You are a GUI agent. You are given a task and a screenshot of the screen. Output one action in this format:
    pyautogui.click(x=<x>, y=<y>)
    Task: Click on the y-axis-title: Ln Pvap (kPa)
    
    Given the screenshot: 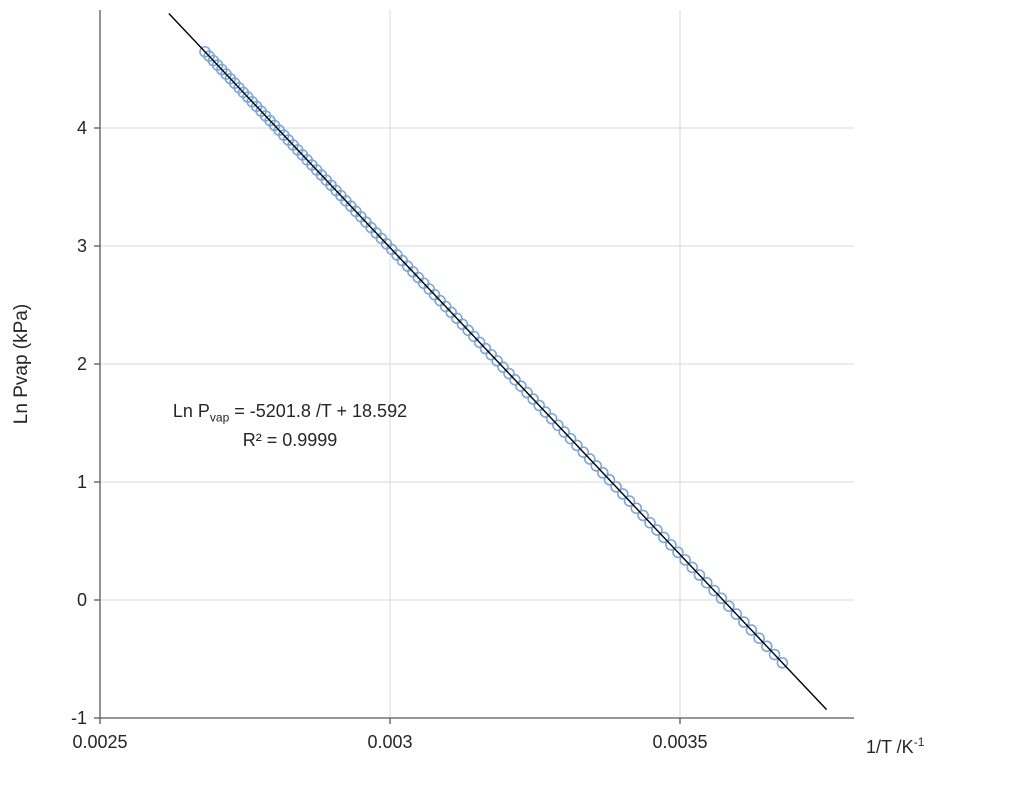 What is the action you would take?
    pyautogui.click(x=21, y=364)
    